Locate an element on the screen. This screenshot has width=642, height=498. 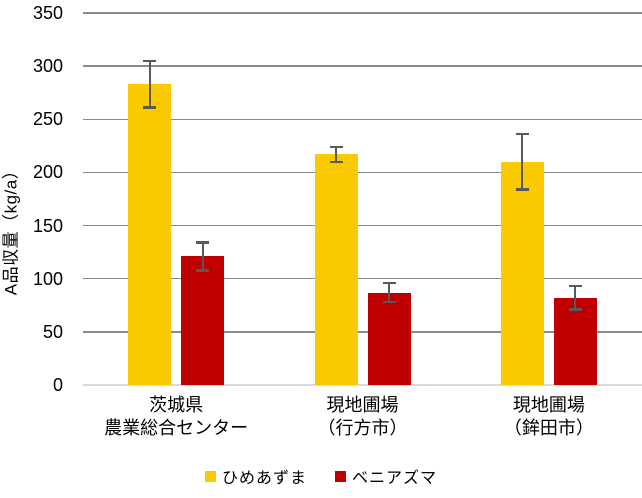
x-category-label-3: 現地圃場 （鉾田市） is located at coordinates (535, 417).